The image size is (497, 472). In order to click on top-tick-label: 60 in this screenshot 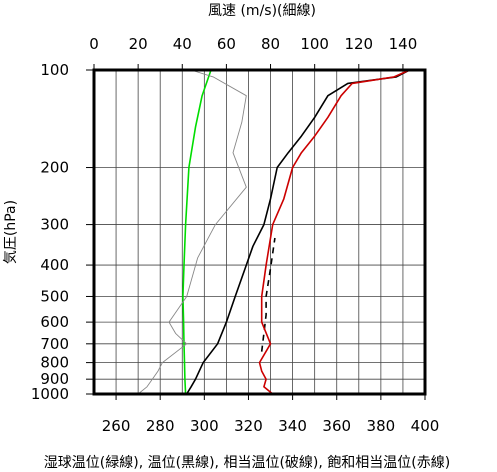, I will do `click(226, 44)`.